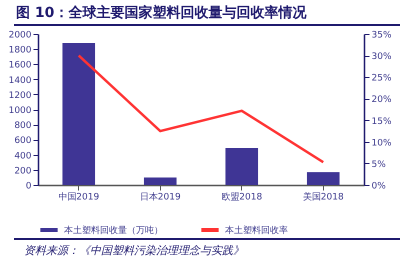 The width and height of the screenshot is (412, 272). I want to click on y-tick-label: 0, so click(29, 187).